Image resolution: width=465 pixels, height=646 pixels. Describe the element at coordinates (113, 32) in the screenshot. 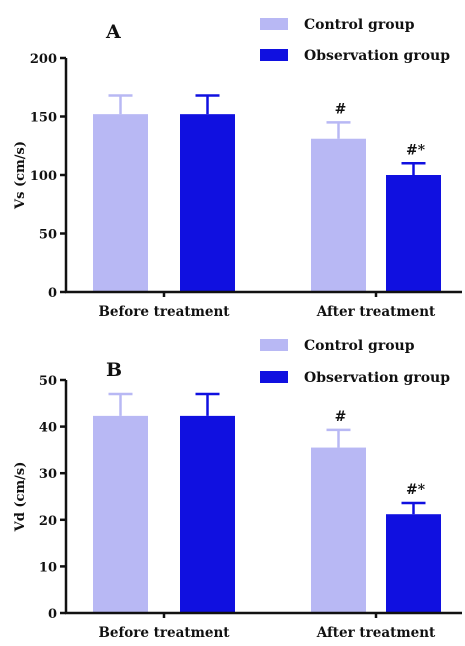

I see `panel-label: A` at that location.